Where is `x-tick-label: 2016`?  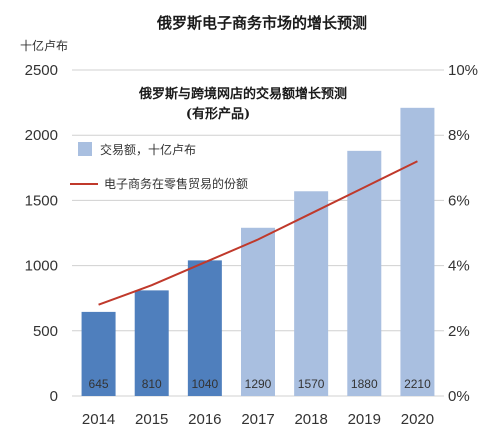 x-tick-label: 2016 is located at coordinates (204, 419).